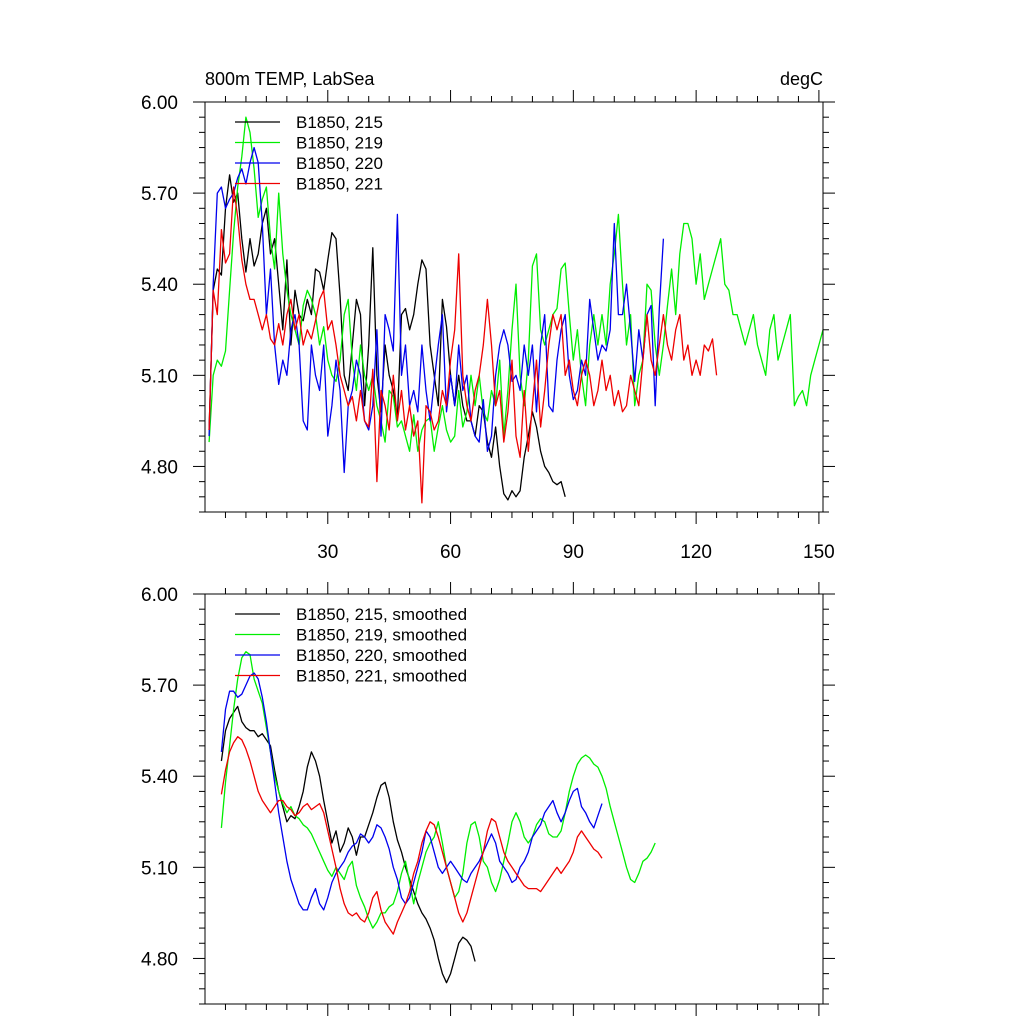  What do you see at coordinates (290, 79) in the screenshot?
I see `chart-title: 800m TEMP, LabSea` at bounding box center [290, 79].